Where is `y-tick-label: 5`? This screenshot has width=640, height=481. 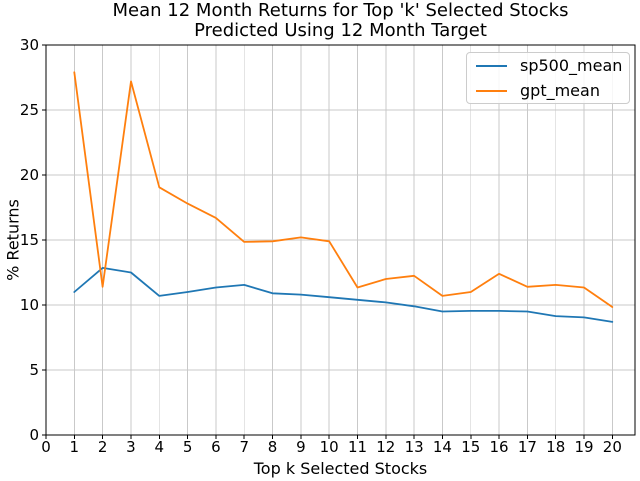
y-tick-label: 5 is located at coordinates (34, 370).